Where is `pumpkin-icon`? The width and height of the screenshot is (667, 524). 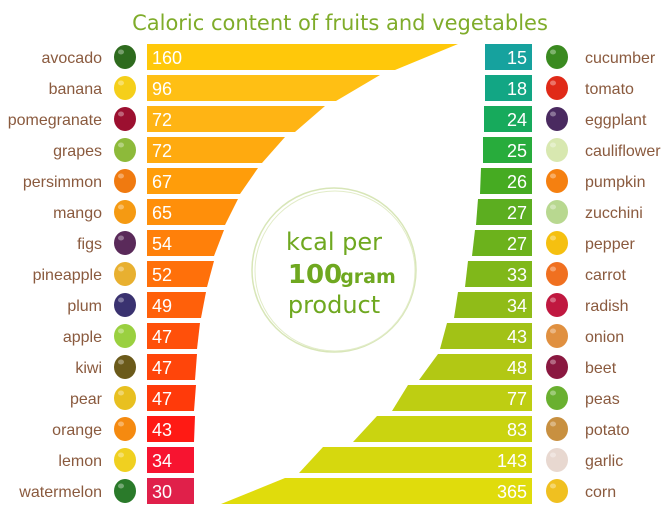
pumpkin-icon is located at coordinates (557, 181).